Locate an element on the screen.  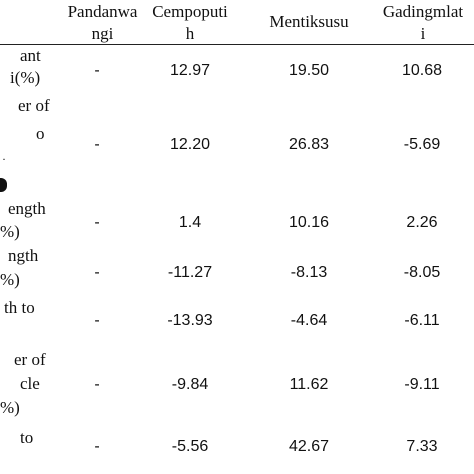
cell-mentiksusu: -8.13 is located at coordinates (309, 272).